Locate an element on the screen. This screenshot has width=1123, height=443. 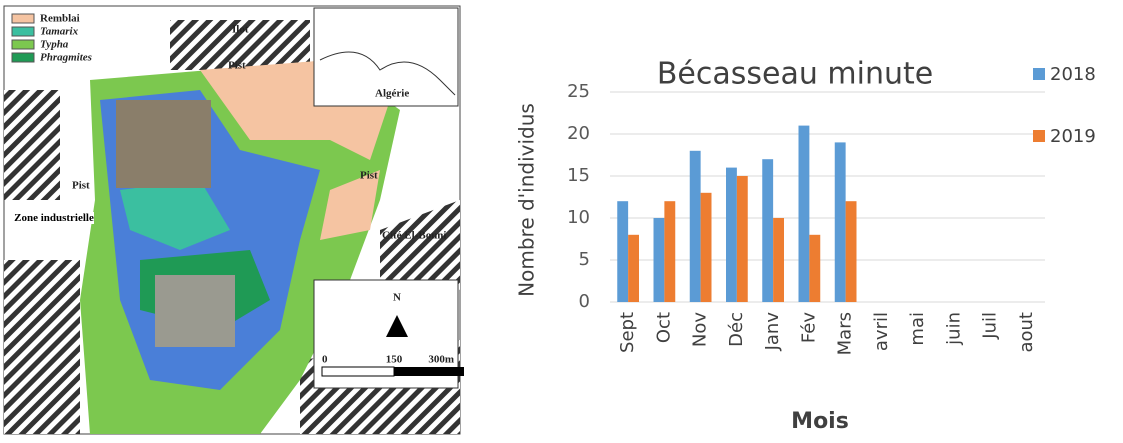
x-tick-label: Fév is located at coordinates (808, 327).